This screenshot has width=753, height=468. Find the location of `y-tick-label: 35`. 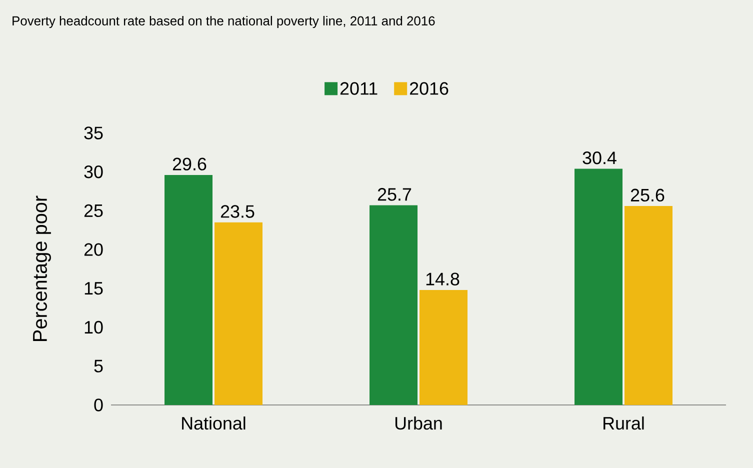

y-tick-label: 35 is located at coordinates (93, 133).